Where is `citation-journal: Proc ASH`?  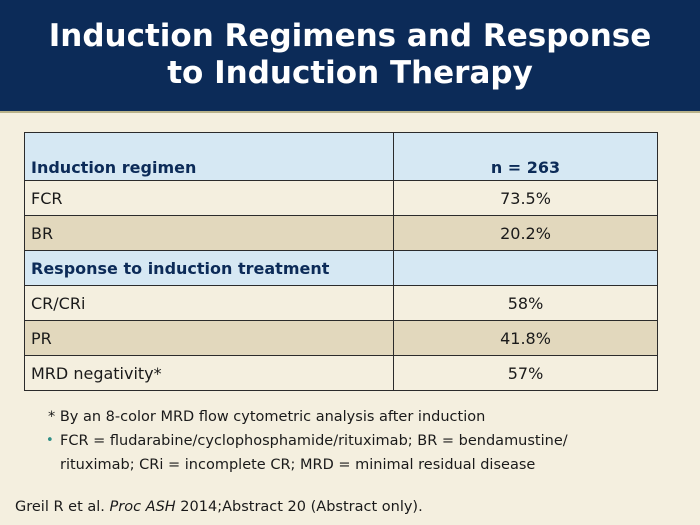
citation-journal: Proc ASH is located at coordinates (142, 507).